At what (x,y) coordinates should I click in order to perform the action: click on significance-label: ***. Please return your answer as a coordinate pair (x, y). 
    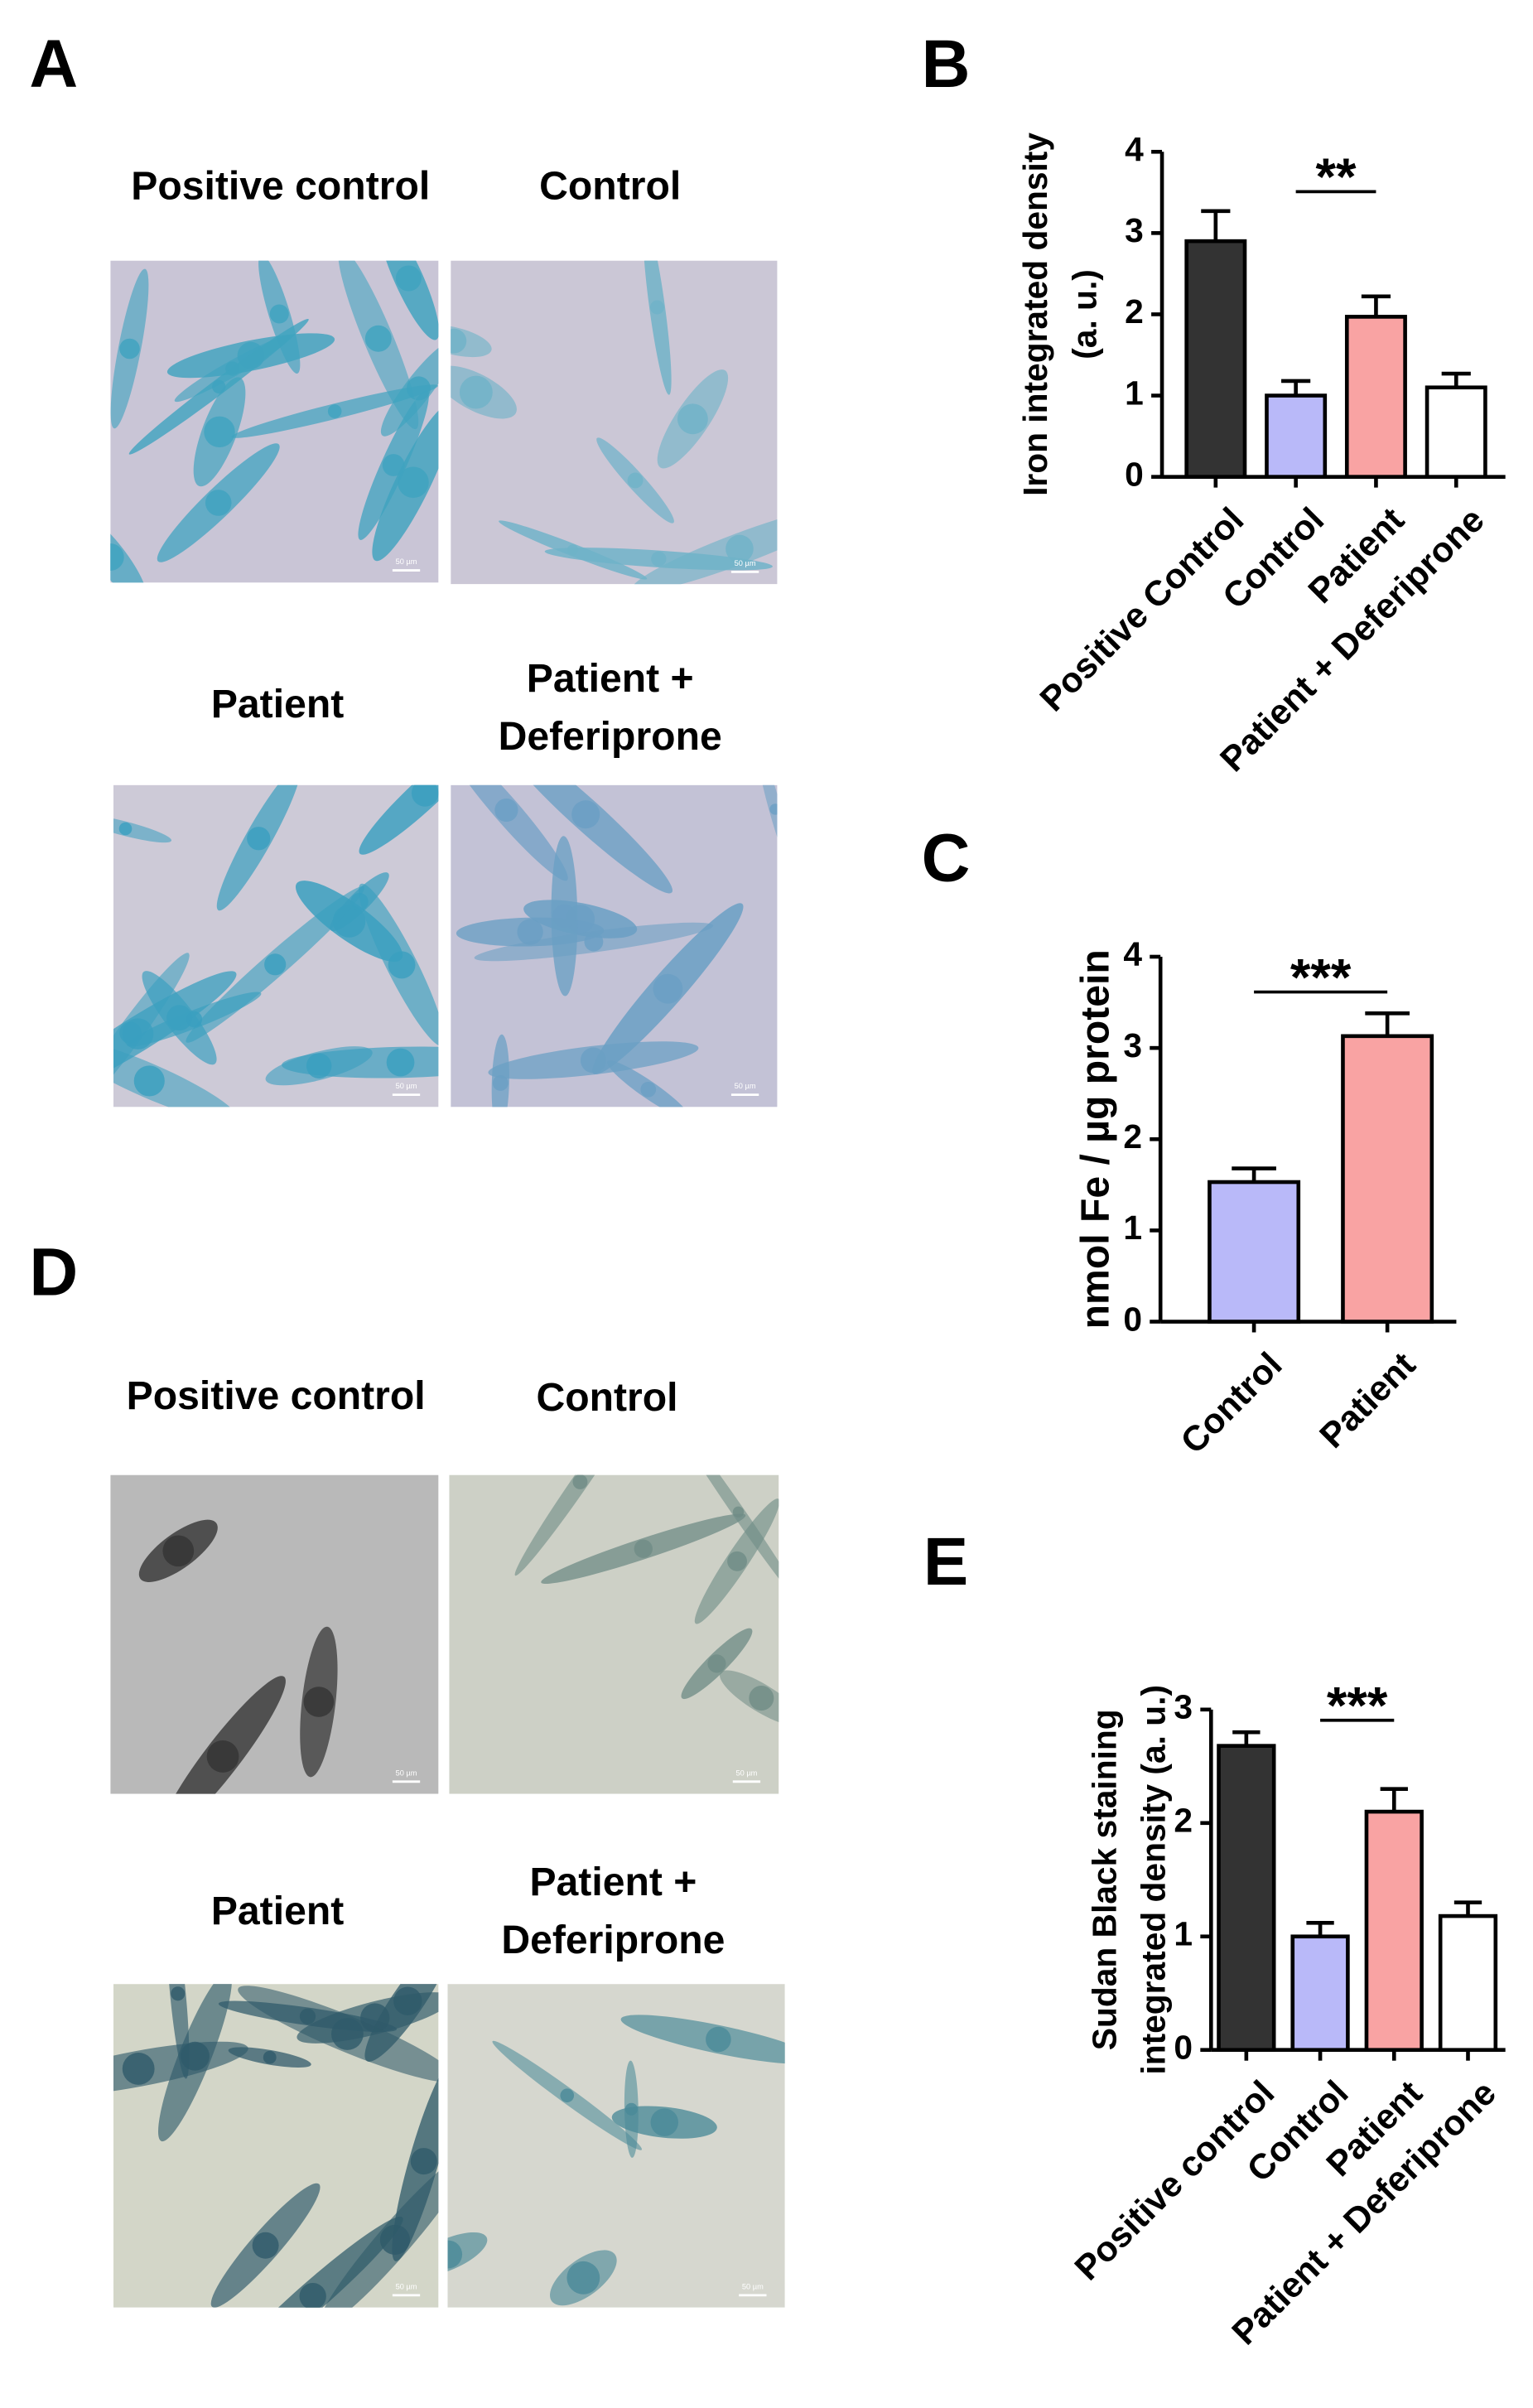
    Looking at the image, I should click on (1321, 977).